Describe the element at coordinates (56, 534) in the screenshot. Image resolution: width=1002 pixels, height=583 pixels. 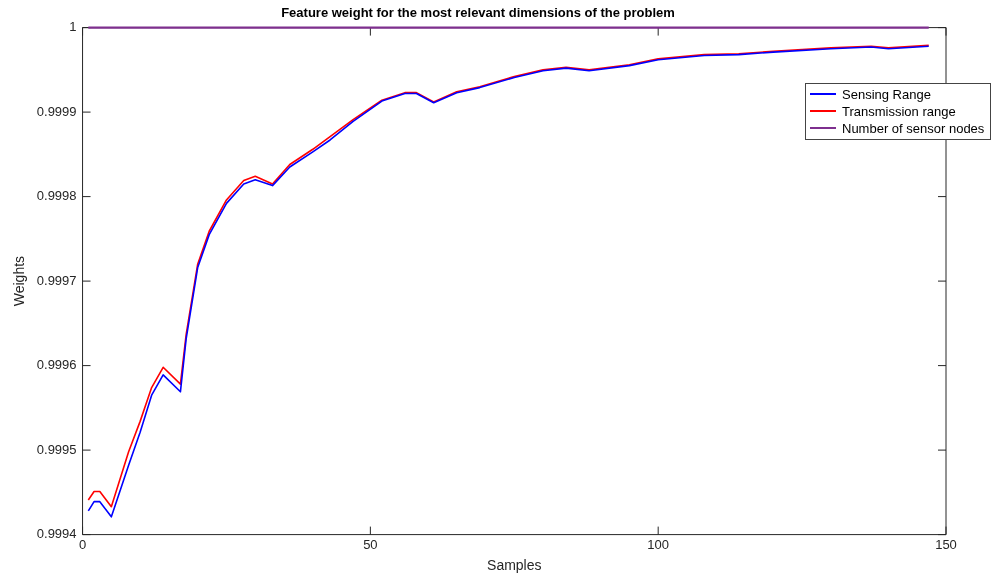
I see `y-tick-label: 0.9994` at that location.